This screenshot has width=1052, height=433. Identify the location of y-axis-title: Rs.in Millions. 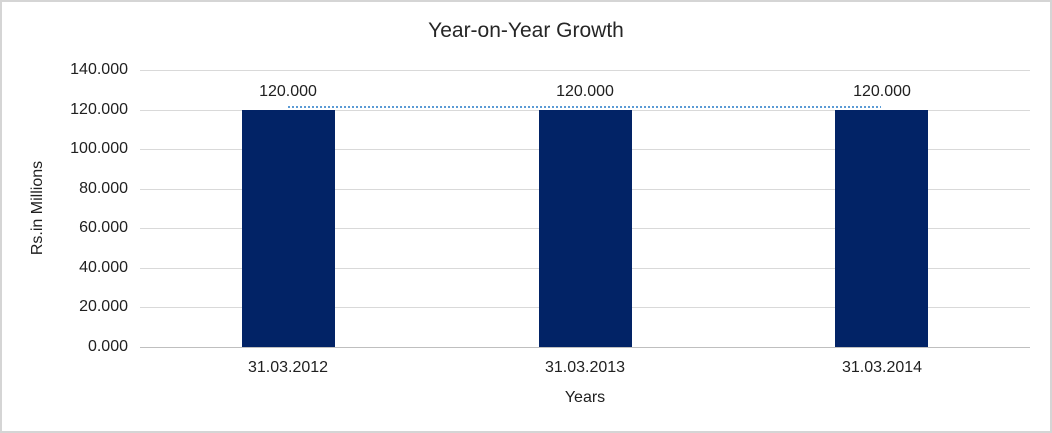
(37, 208).